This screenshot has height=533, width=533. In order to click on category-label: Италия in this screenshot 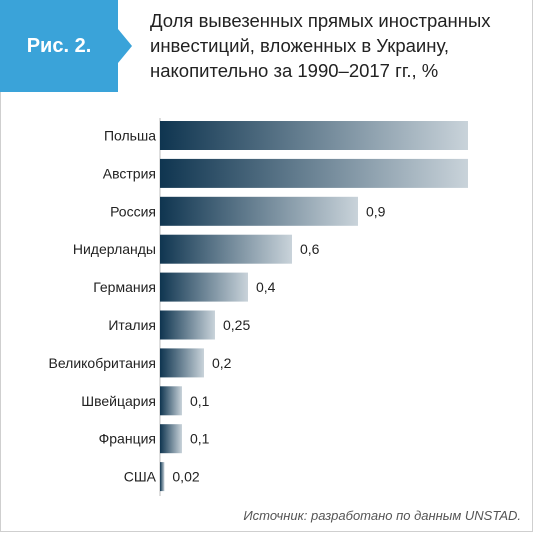, I will do `click(132, 325)`.